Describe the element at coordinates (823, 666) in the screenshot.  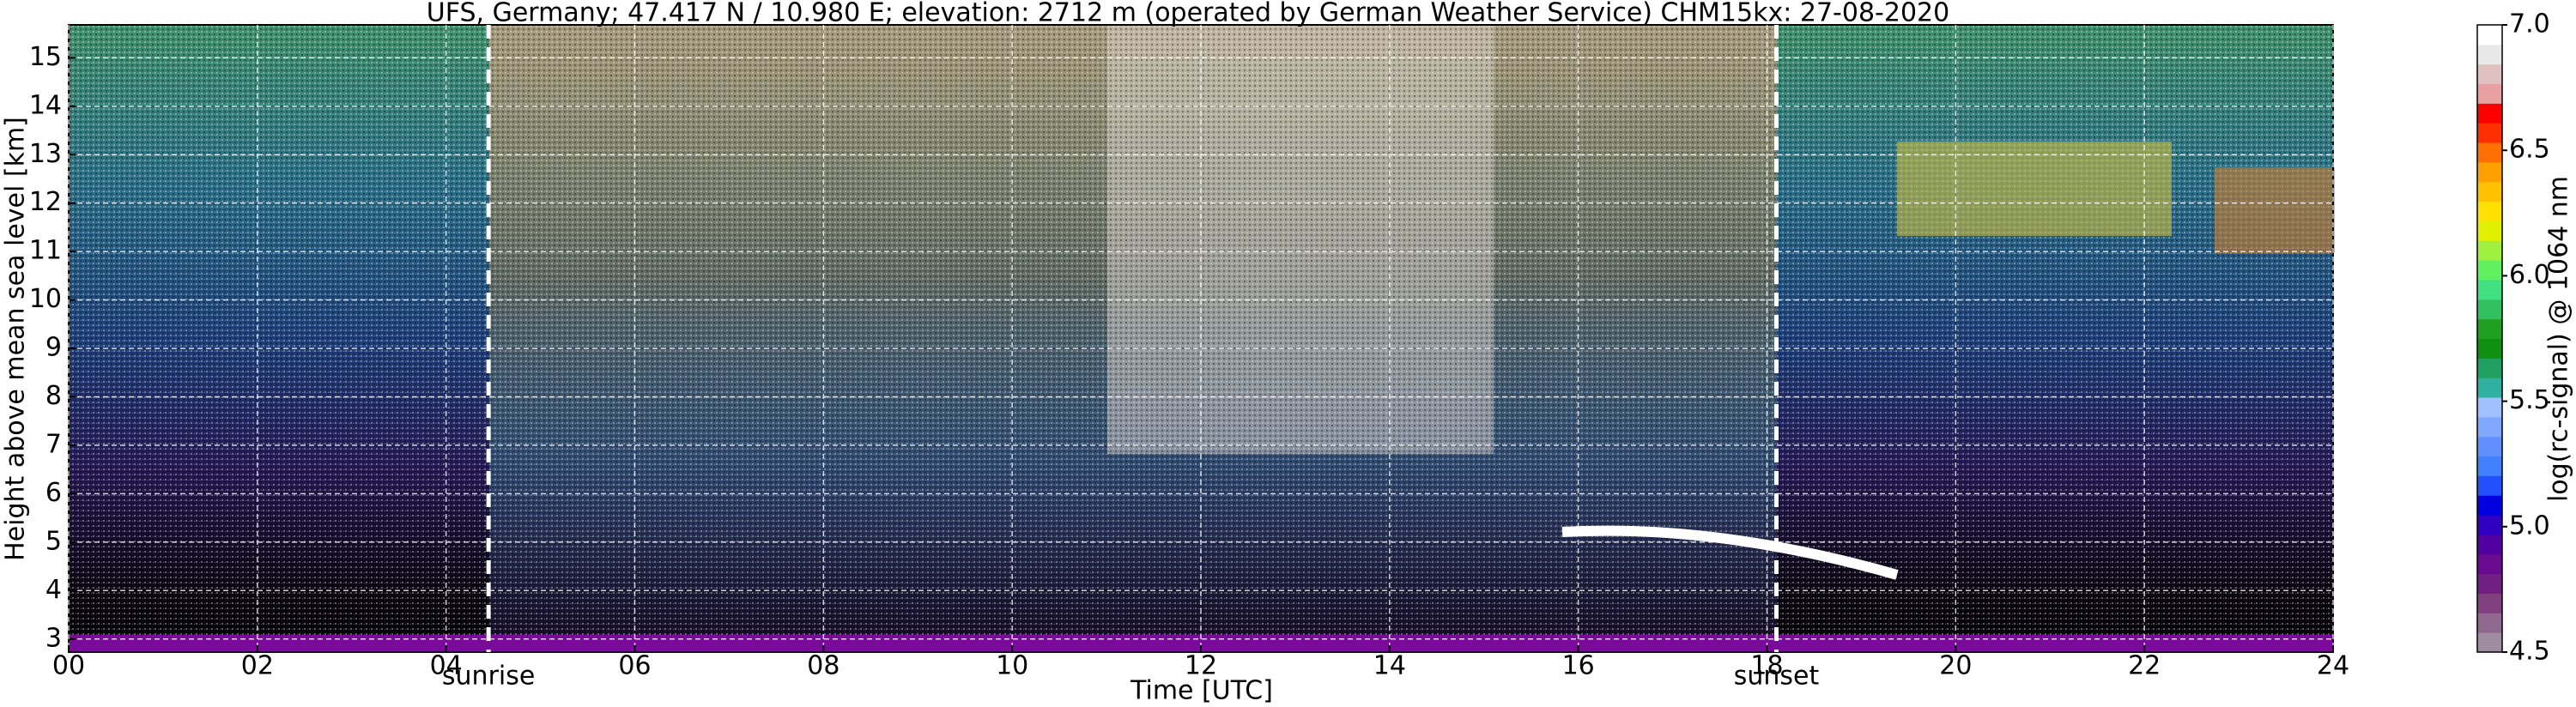
I see `x-tick-label: 08` at that location.